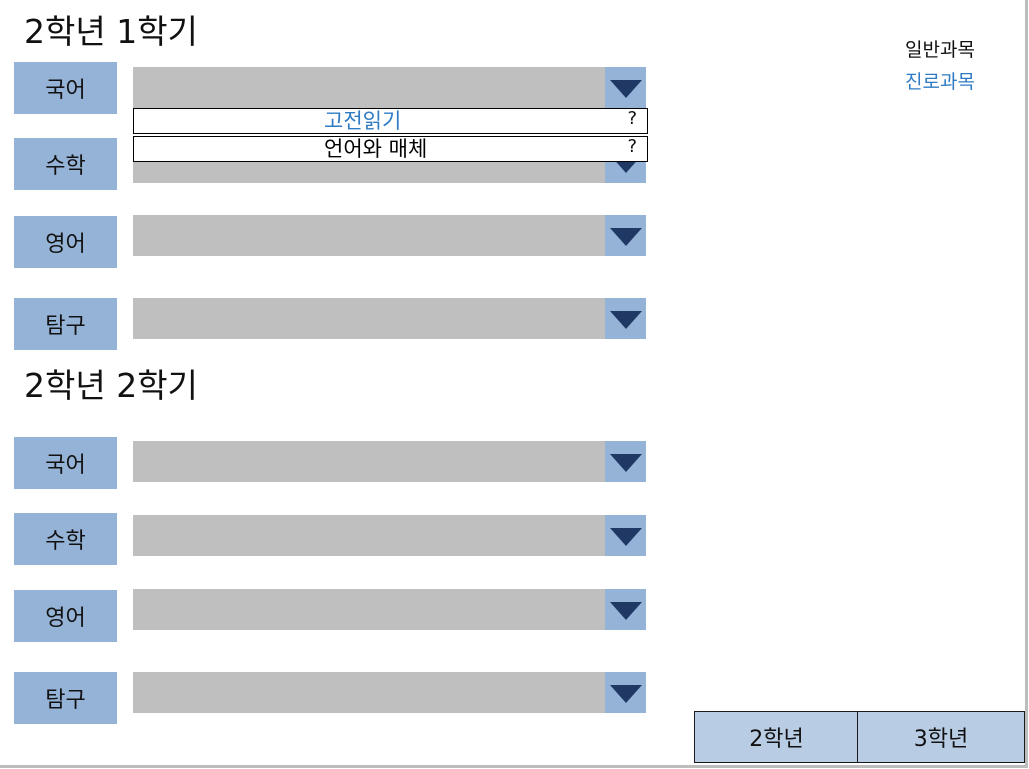  What do you see at coordinates (111, 385) in the screenshot?
I see `semester-title: 2학년 2학기` at bounding box center [111, 385].